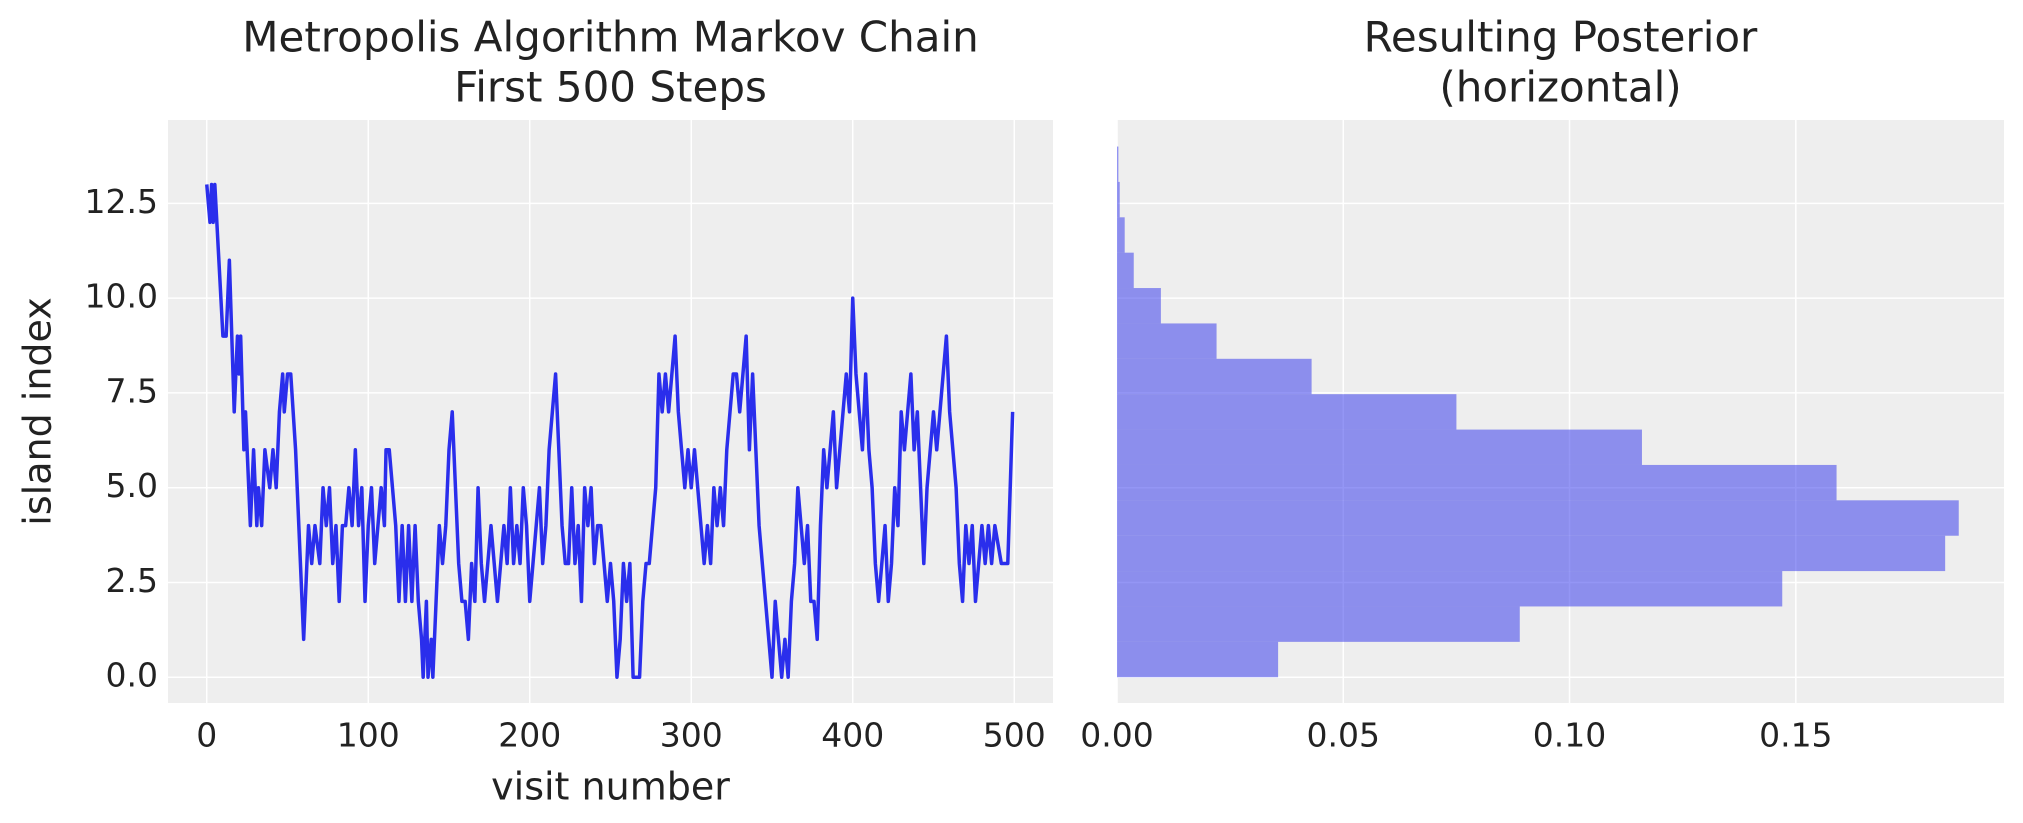 The height and width of the screenshot is (823, 2023). Describe the element at coordinates (529, 735) in the screenshot. I see `x-tick-label: 200` at that location.